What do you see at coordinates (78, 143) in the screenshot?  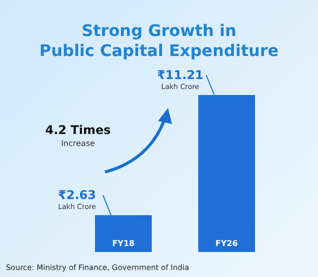 I see `annotation: Increase` at bounding box center [78, 143].